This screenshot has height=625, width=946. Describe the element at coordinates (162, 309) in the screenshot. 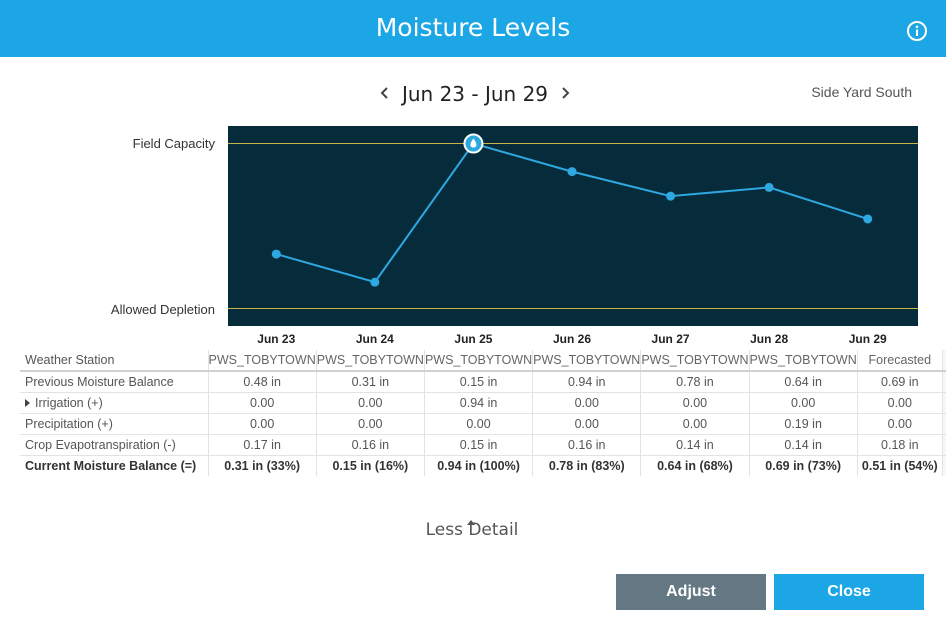

I see `allowed-depletion-label: Allowed Depletion` at that location.